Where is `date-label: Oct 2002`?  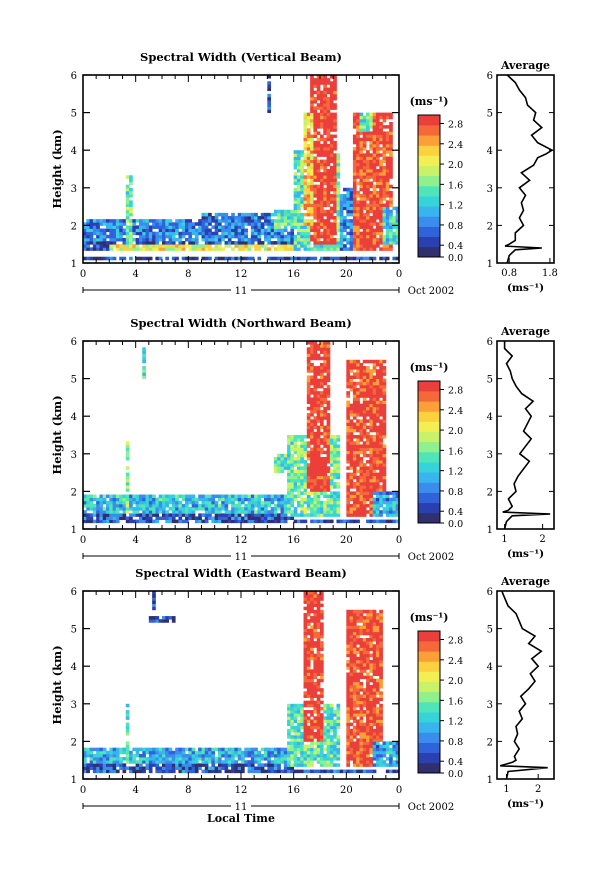
date-label: Oct 2002 is located at coordinates (431, 557).